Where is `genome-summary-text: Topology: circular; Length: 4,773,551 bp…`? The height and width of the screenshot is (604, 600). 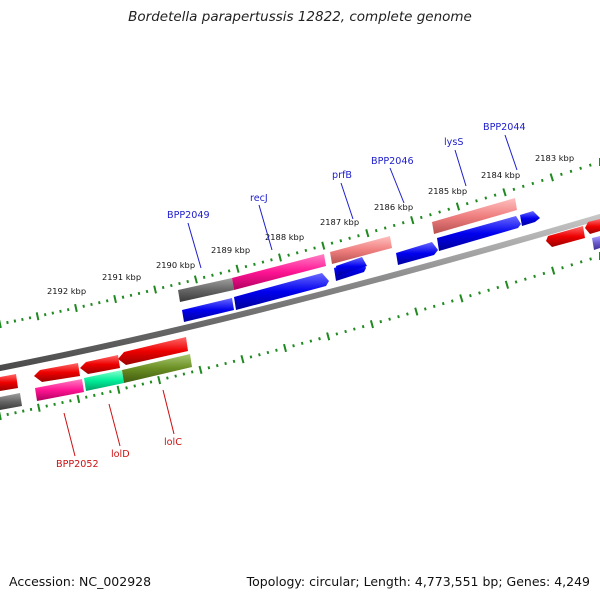
genome-summary-text: Topology: circular; Length: 4,773,551 bp… is located at coordinates (418, 581).